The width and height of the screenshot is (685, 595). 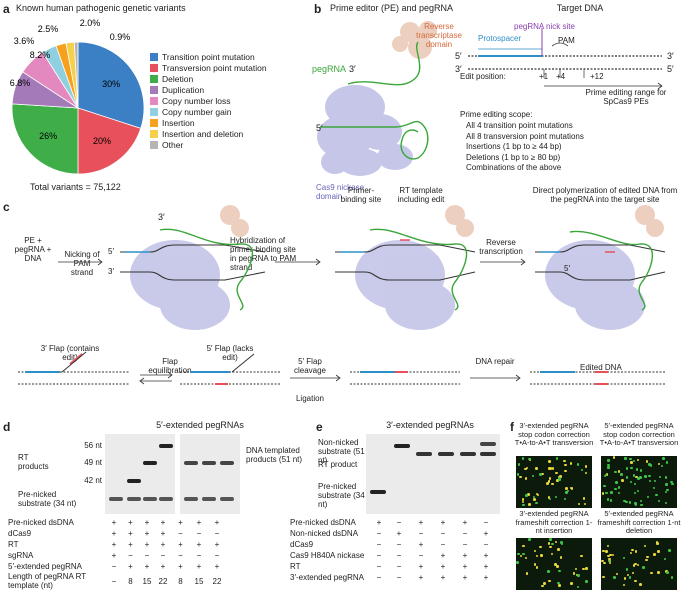 What do you see at coordinates (178, 122) in the screenshot?
I see `legend-label: Insertion` at bounding box center [178, 122].